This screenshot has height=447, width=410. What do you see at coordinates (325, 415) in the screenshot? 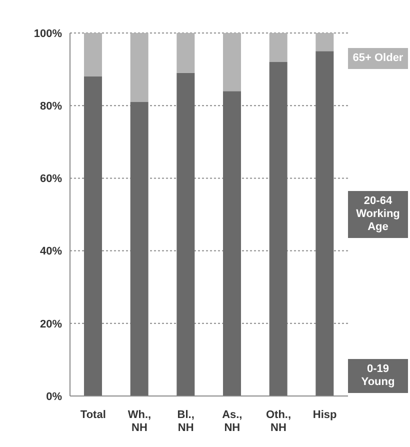
I see `x-tick-label: Hisp` at bounding box center [325, 415].